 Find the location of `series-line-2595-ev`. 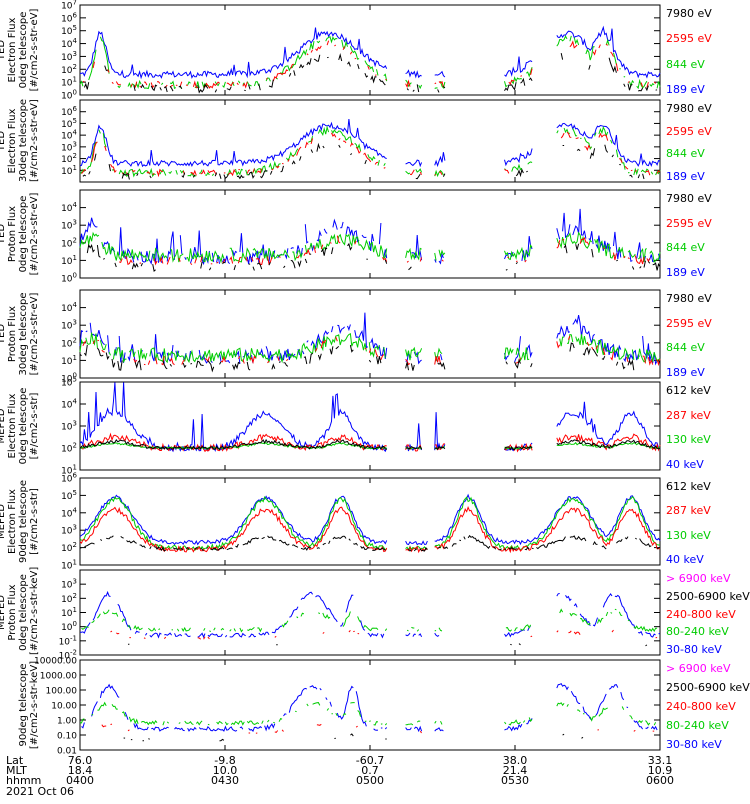

series-line-2595-ev is located at coordinates (371, 154).